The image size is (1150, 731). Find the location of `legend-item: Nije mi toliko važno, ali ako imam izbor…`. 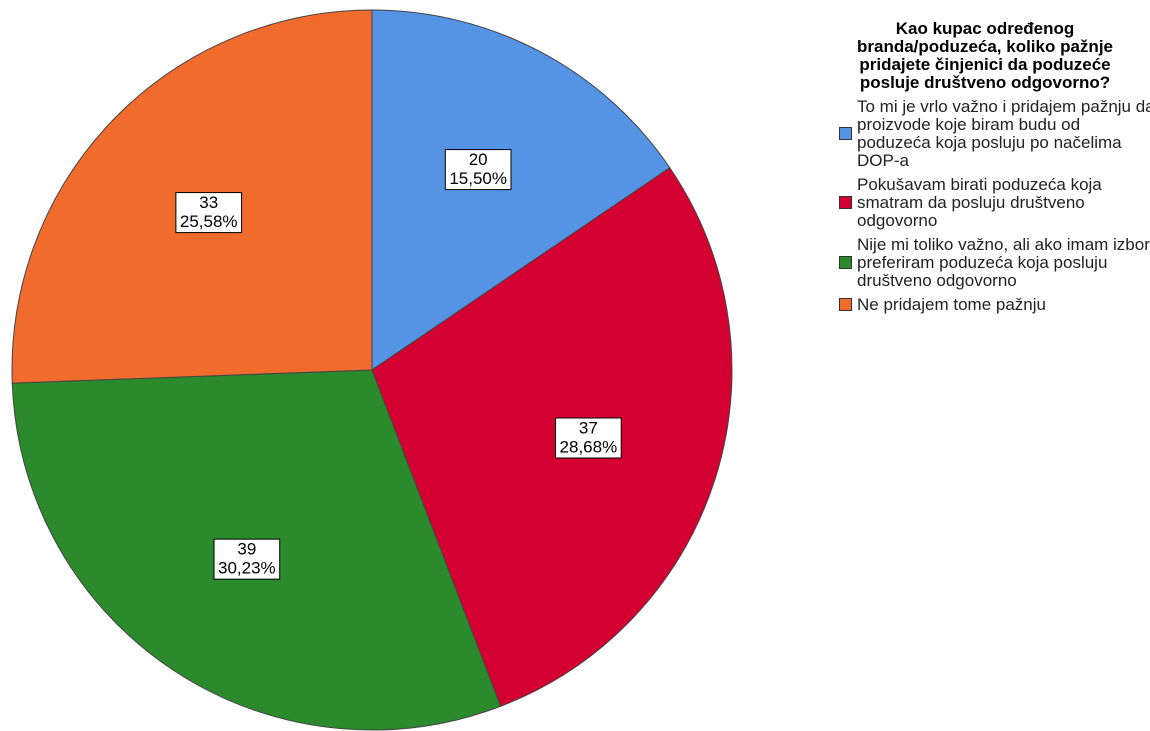

legend-item: Nije mi toliko važno, ali ako imam izbor… is located at coordinates (992, 263).